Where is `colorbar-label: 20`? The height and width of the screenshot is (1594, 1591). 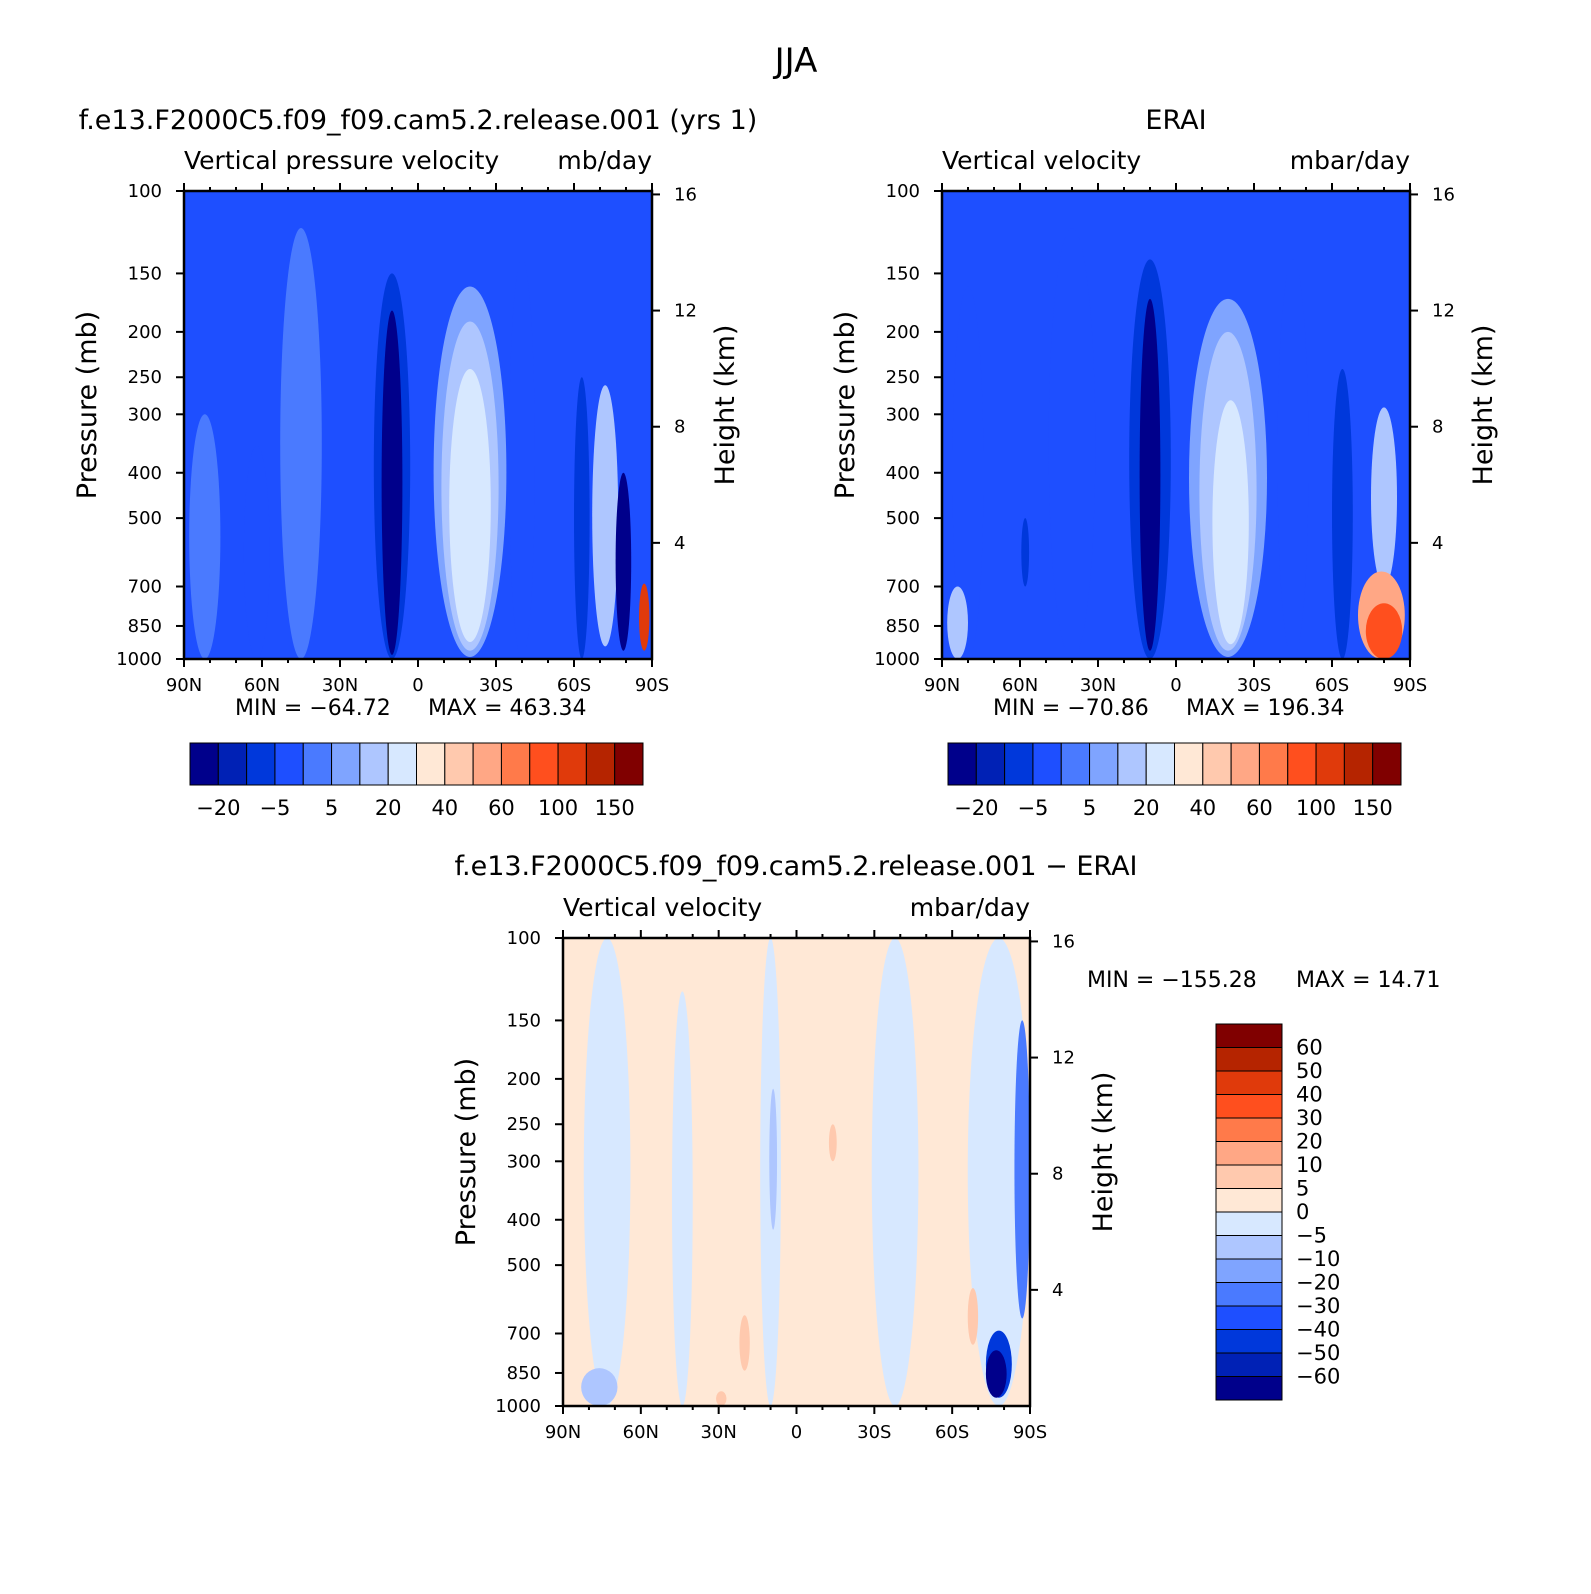 colorbar-label: 20 is located at coordinates (1309, 1142).